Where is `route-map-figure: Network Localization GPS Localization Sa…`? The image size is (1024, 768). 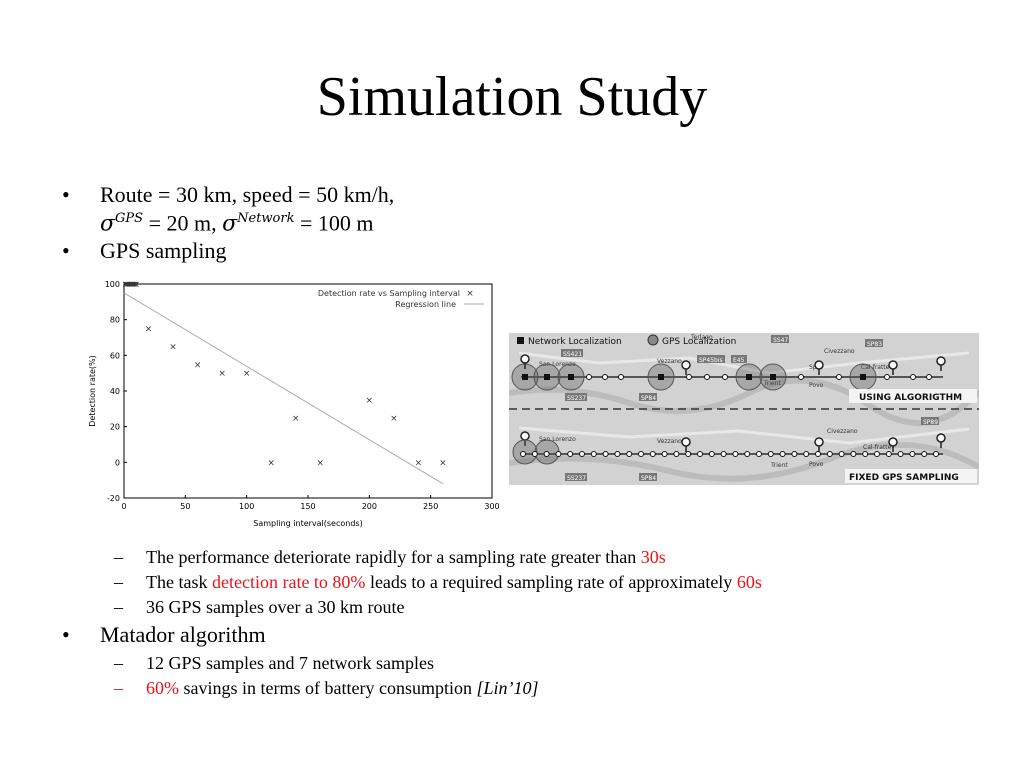 route-map-figure: Network Localization GPS Localization Sa… is located at coordinates (745, 409).